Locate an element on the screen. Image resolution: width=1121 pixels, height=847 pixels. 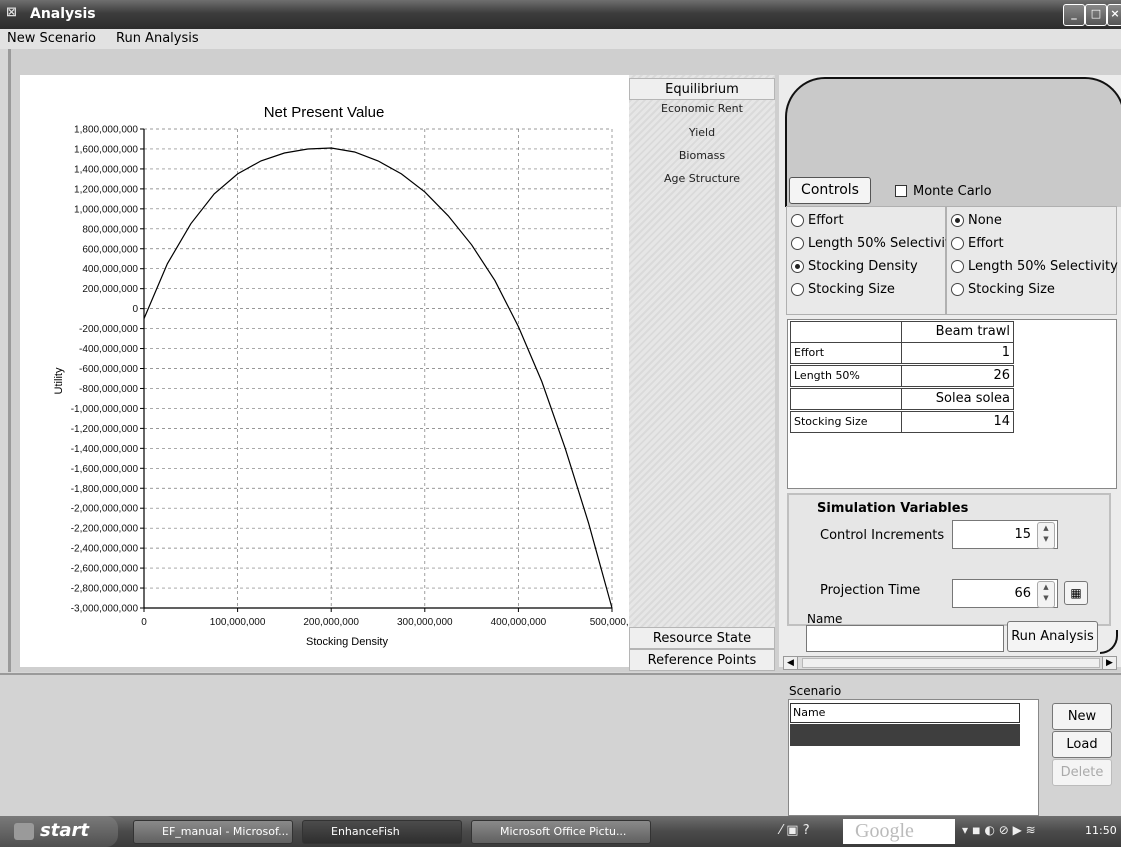
radio-effort: Effort is located at coordinates (817, 220).